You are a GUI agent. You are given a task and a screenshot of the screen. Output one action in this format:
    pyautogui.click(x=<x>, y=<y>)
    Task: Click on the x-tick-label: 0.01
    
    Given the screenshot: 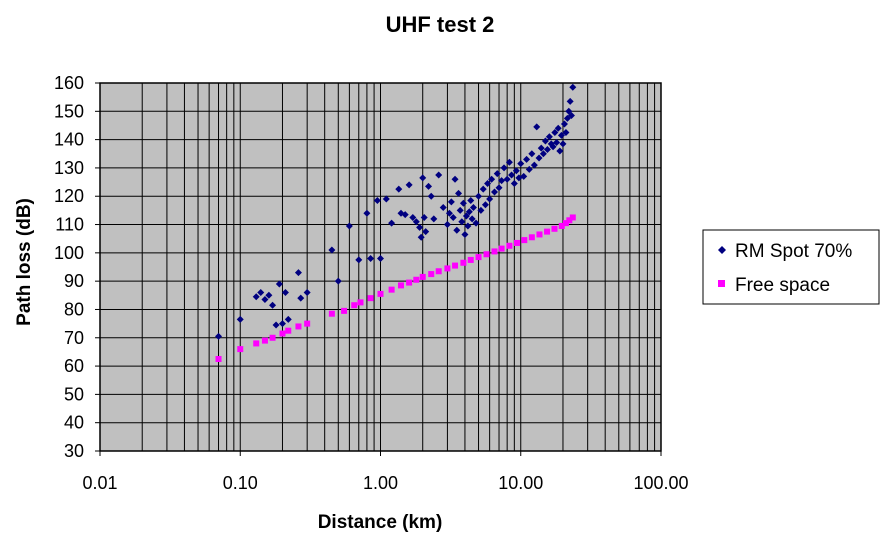 What is the action you would take?
    pyautogui.click(x=99, y=483)
    